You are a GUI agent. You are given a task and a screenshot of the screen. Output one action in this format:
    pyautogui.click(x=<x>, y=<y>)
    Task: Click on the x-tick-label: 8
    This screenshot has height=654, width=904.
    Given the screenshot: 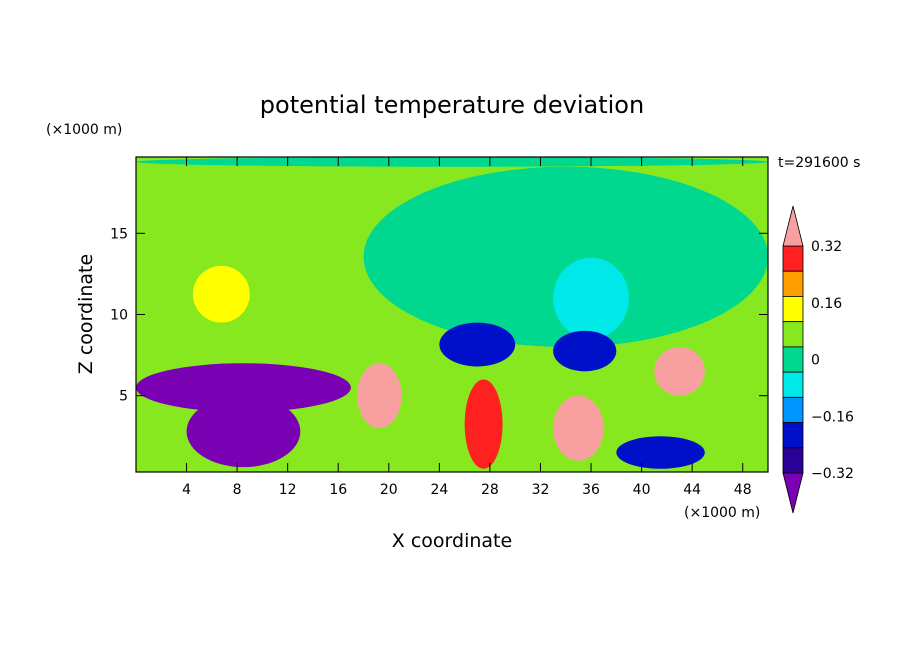 What is the action you would take?
    pyautogui.click(x=237, y=490)
    